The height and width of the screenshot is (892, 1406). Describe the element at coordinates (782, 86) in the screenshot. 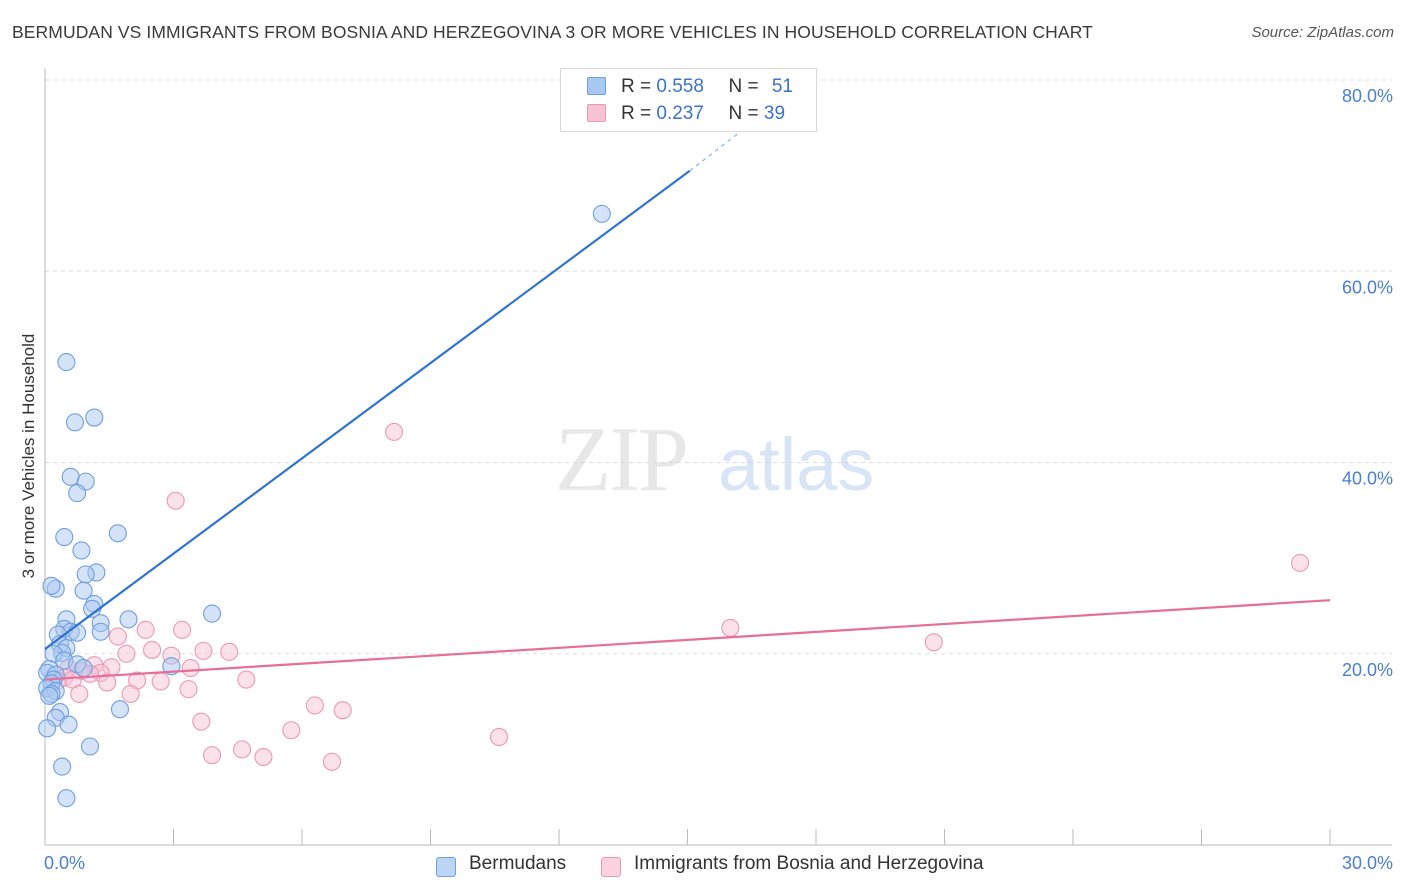

I see `legend-n-value: 51` at that location.